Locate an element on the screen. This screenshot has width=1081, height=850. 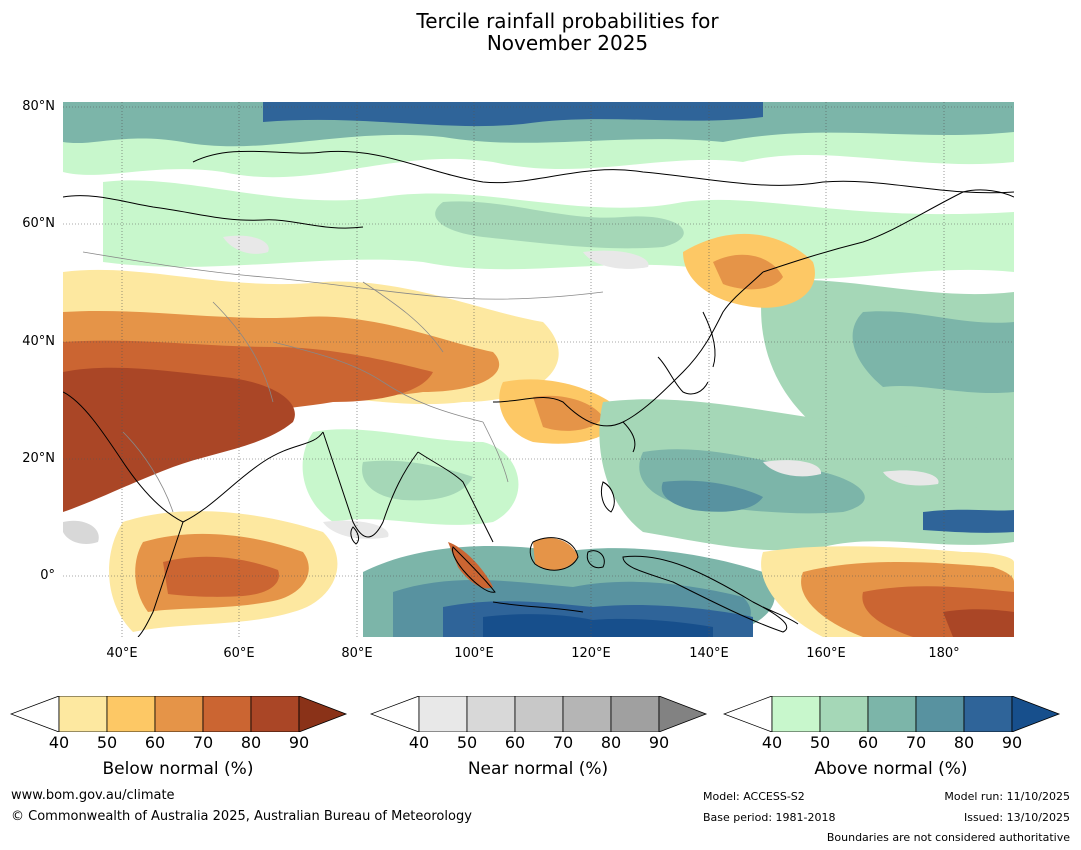
colorbar-above-tick: 40 is located at coordinates (772, 742).